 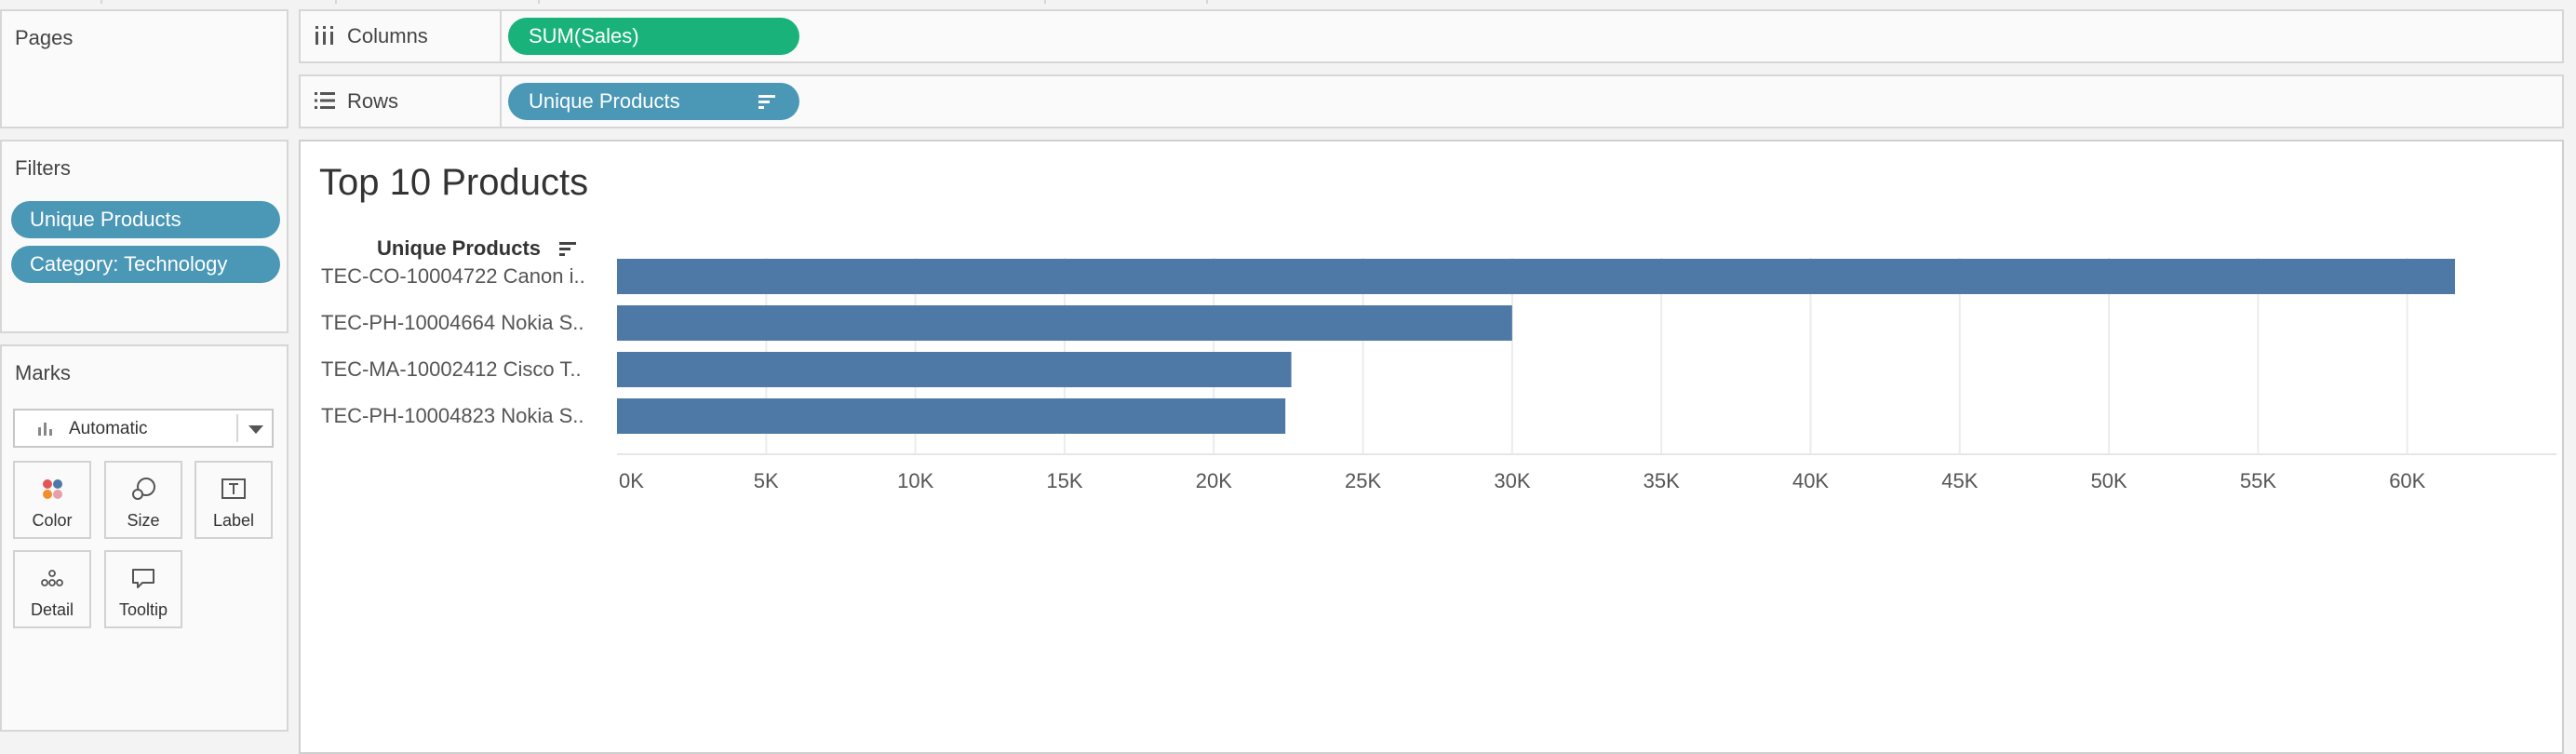 What do you see at coordinates (401, 101) in the screenshot?
I see `rows-shelf-header: Rows` at bounding box center [401, 101].